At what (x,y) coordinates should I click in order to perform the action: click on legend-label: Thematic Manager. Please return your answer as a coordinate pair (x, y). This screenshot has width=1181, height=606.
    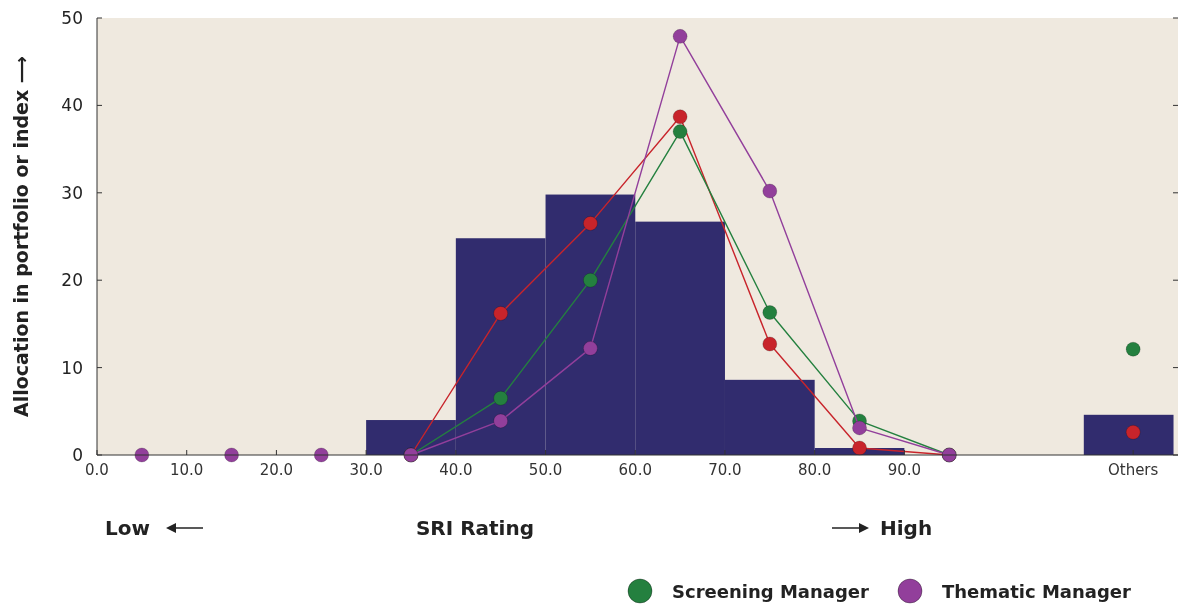
    Looking at the image, I should click on (1037, 591).